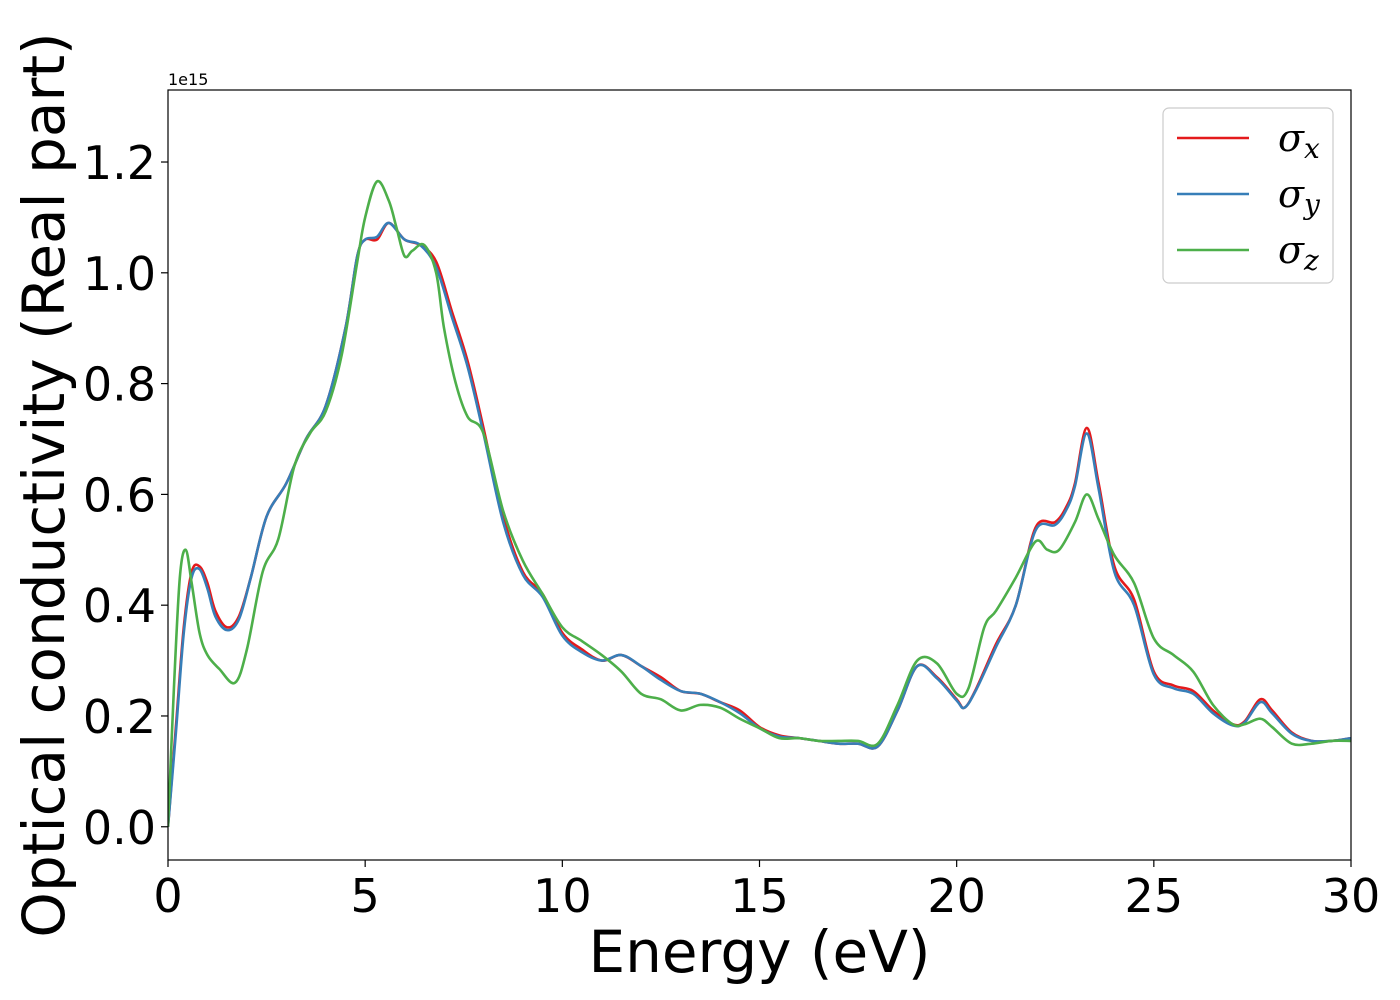 This screenshot has height=1000, width=1400. I want to click on y-tick-label: 0.4, so click(119, 606).